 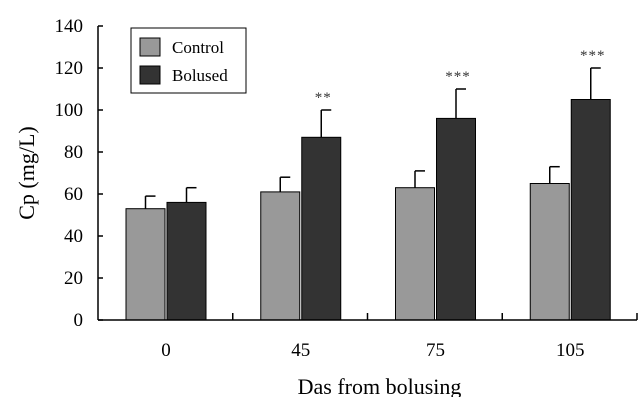 What do you see at coordinates (198, 47) in the screenshot?
I see `legend-label-control: Control` at bounding box center [198, 47].